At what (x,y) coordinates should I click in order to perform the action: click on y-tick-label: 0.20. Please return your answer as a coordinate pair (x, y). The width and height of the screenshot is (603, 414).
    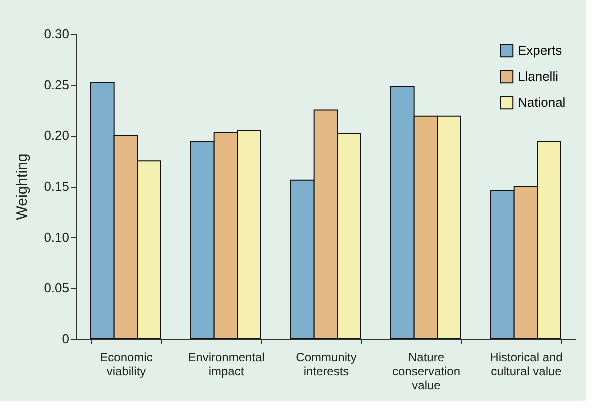
    Looking at the image, I should click on (57, 136).